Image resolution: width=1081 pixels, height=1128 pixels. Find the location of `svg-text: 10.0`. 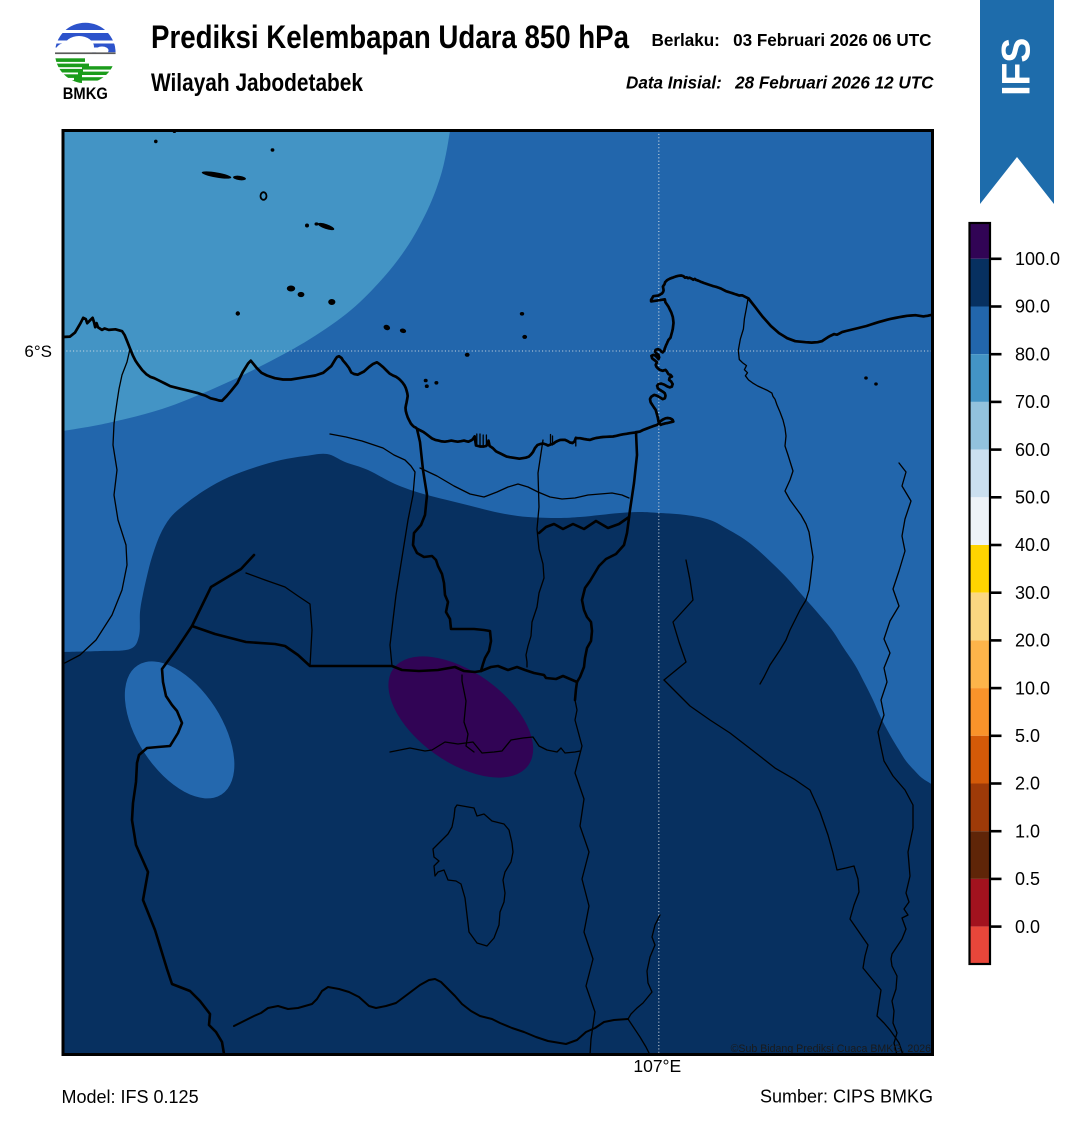

svg-text: 10.0 is located at coordinates (1032, 688).